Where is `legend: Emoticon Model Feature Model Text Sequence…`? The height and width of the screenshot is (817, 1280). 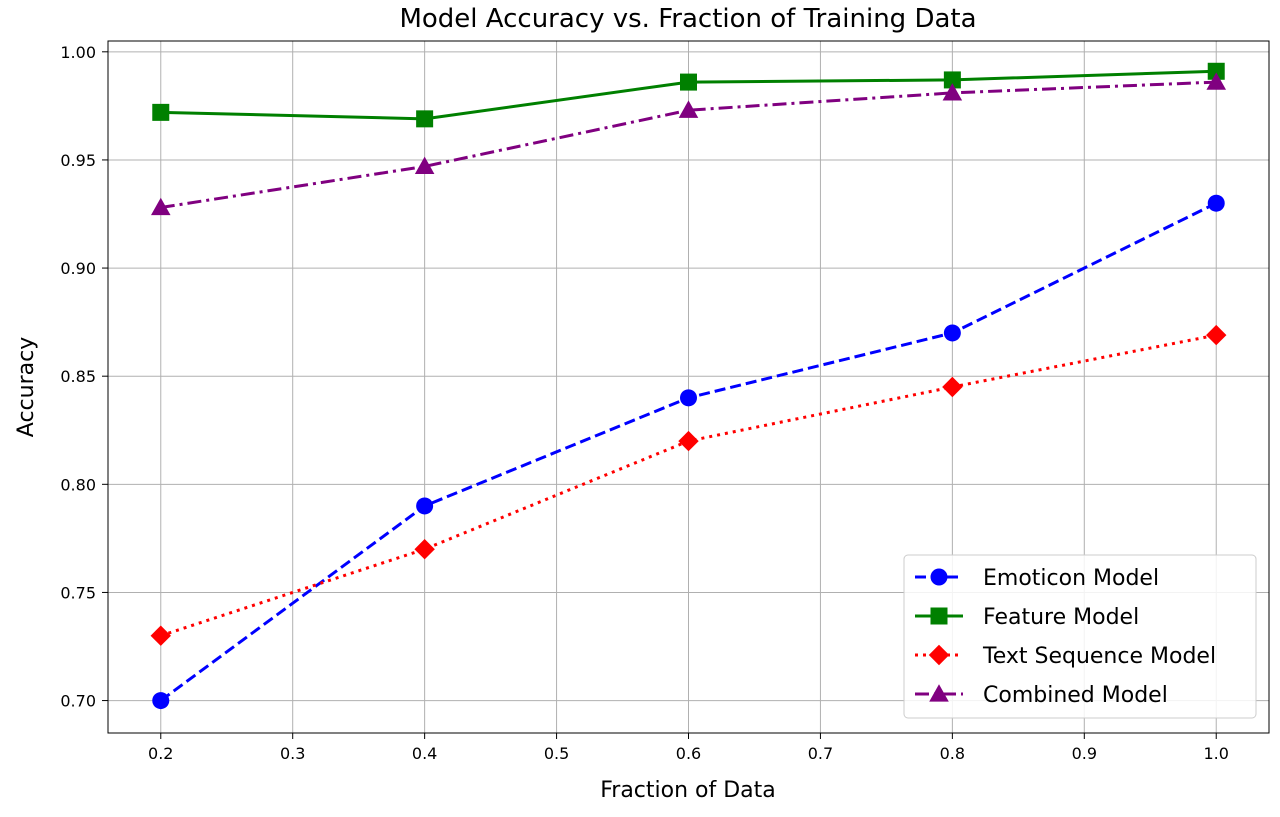 legend: Emoticon Model Feature Model Text Sequence… is located at coordinates (1080, 636).